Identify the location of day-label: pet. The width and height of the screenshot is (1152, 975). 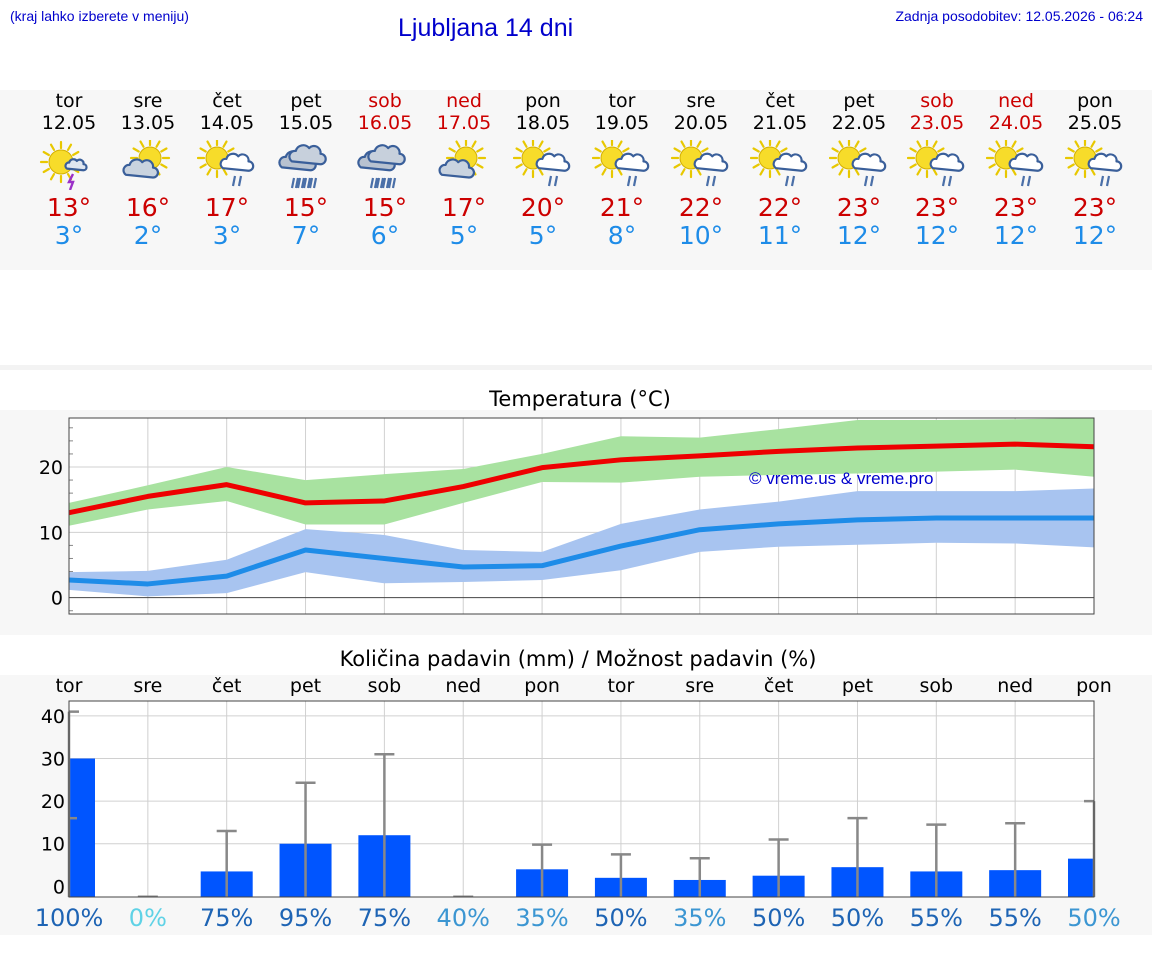
(857, 686).